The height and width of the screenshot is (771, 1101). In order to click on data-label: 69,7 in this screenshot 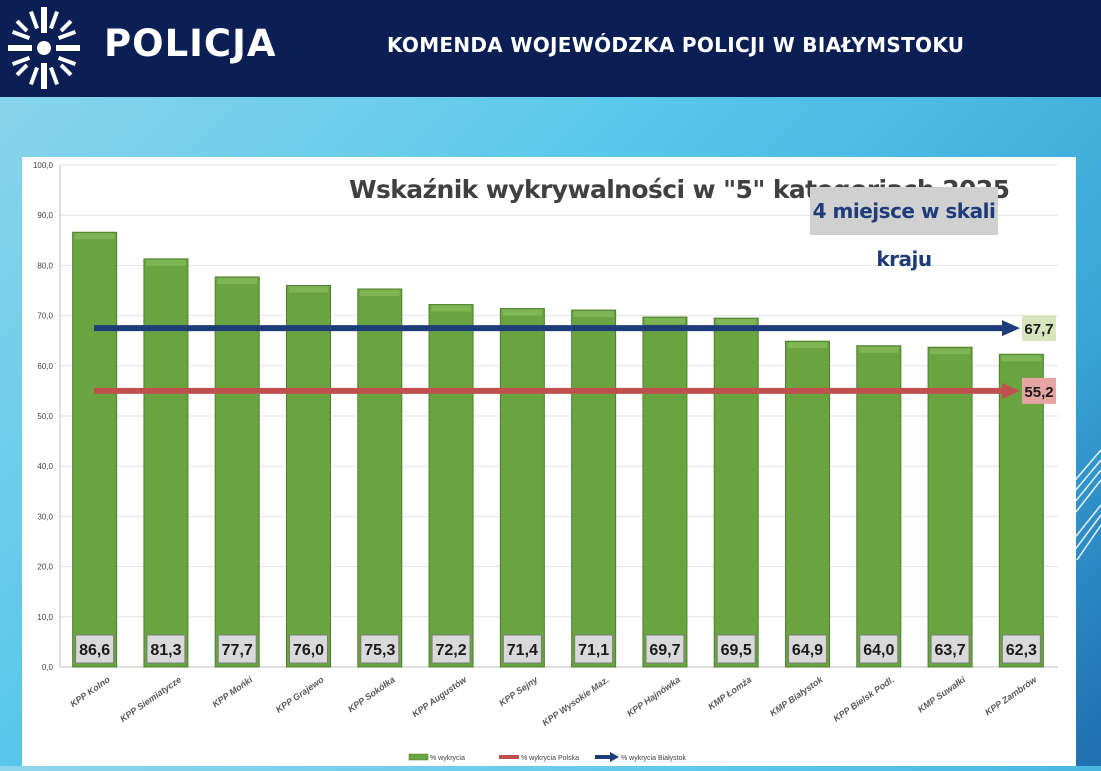, I will do `click(664, 650)`.